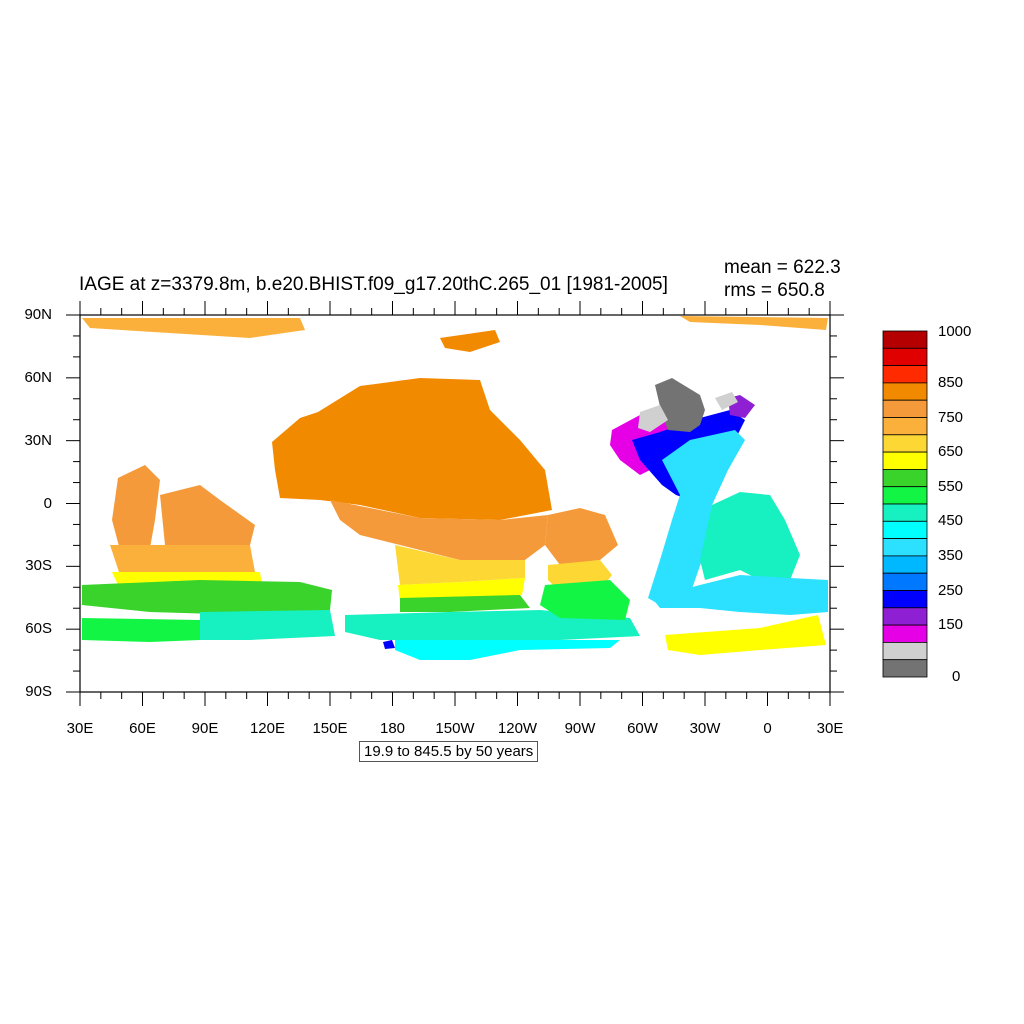 The image size is (1024, 1024). Describe the element at coordinates (951, 590) in the screenshot. I see `colorbar-label: 250` at that location.